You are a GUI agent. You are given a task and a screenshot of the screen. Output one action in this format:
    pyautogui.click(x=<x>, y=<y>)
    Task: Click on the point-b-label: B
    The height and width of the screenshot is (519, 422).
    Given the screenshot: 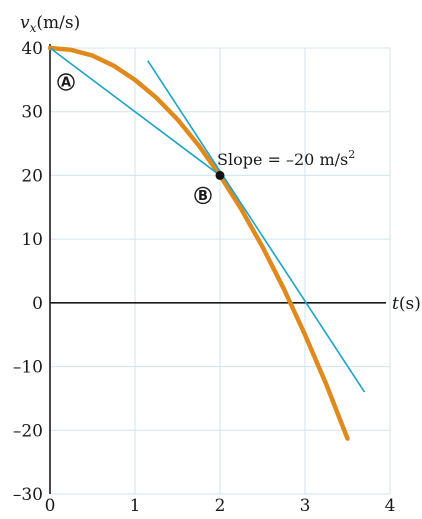 What is the action you would take?
    pyautogui.click(x=203, y=196)
    